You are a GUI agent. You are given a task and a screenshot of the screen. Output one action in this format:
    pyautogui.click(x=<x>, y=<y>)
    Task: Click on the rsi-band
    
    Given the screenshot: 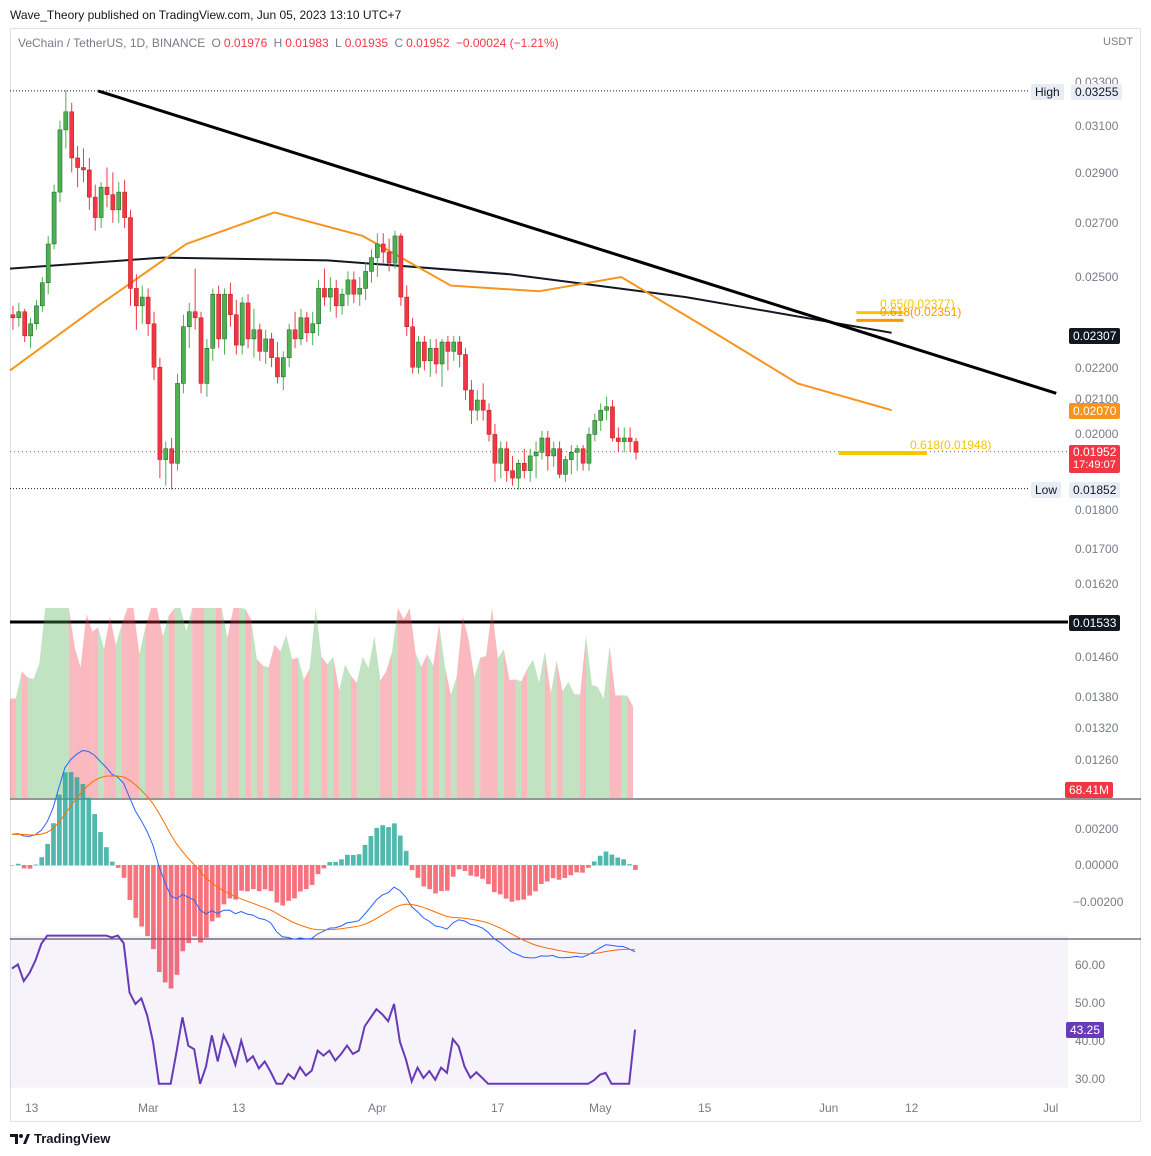 What is the action you would take?
    pyautogui.click(x=539, y=1011)
    